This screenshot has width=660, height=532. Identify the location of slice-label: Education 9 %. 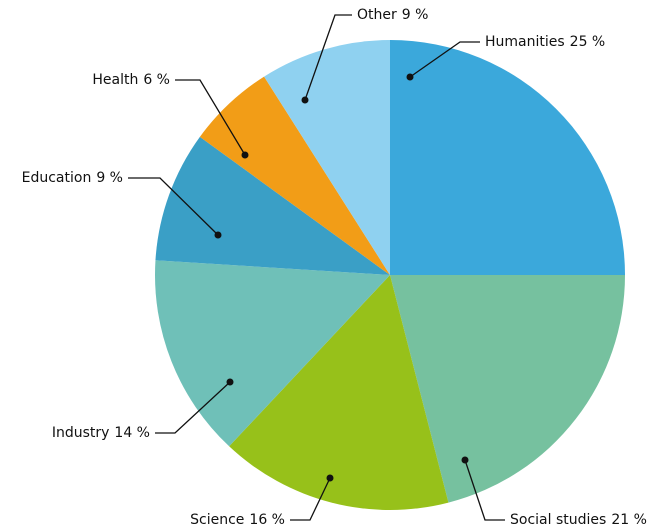
(72, 178).